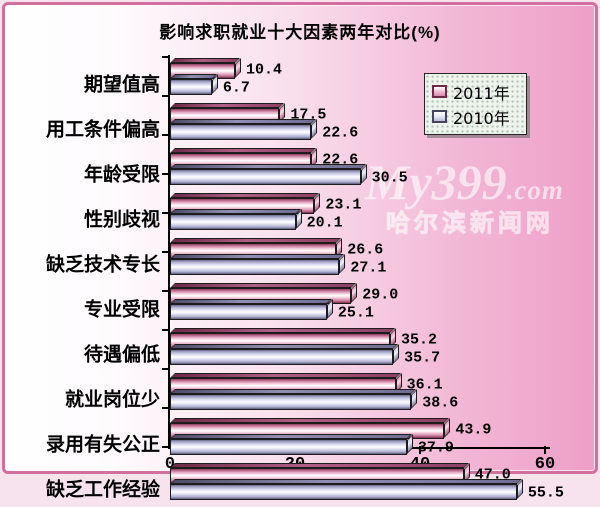  Describe the element at coordinates (368, 268) in the screenshot. I see `value-label: 27.1` at that location.